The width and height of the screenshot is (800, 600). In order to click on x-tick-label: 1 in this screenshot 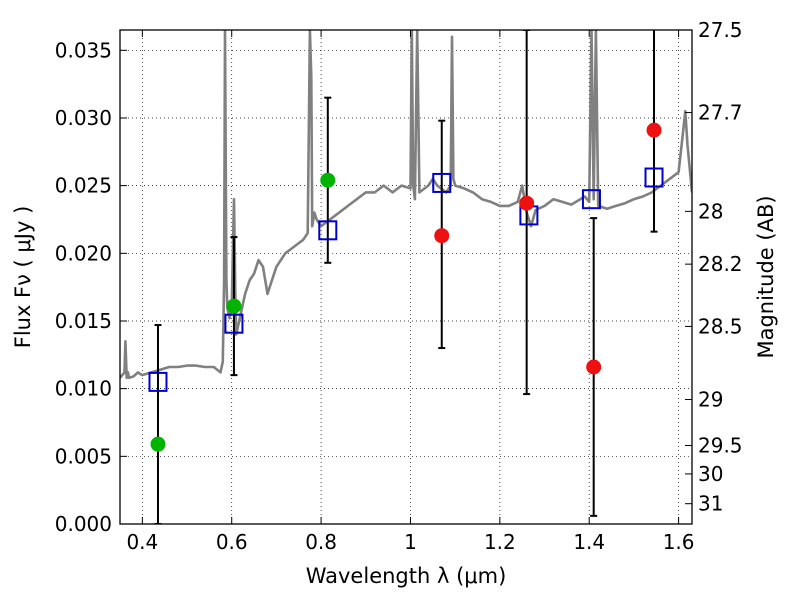, I will do `click(410, 542)`.